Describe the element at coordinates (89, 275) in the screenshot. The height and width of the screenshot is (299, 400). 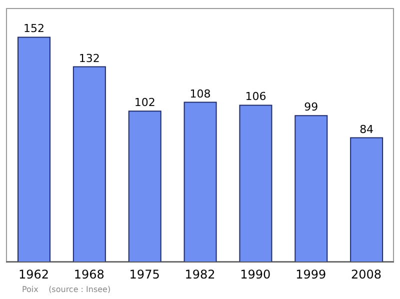
I see `x-tick-label: 1968` at that location.